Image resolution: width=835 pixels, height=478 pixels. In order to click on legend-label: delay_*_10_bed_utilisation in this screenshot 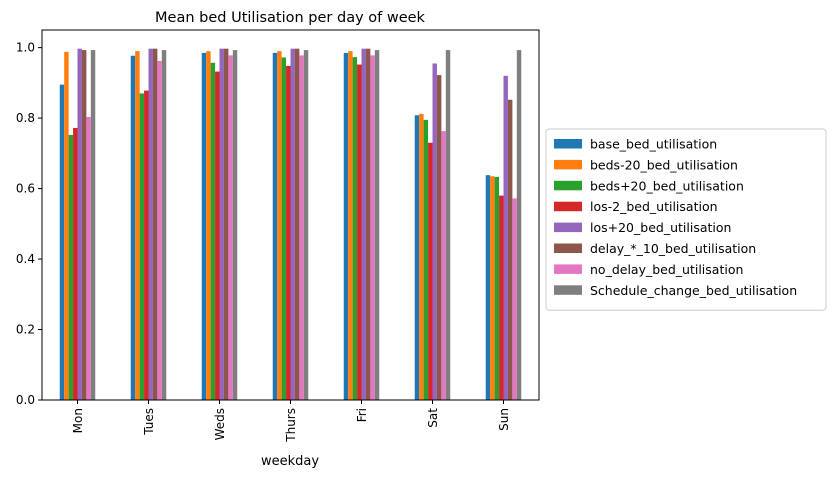, I will do `click(673, 248)`.